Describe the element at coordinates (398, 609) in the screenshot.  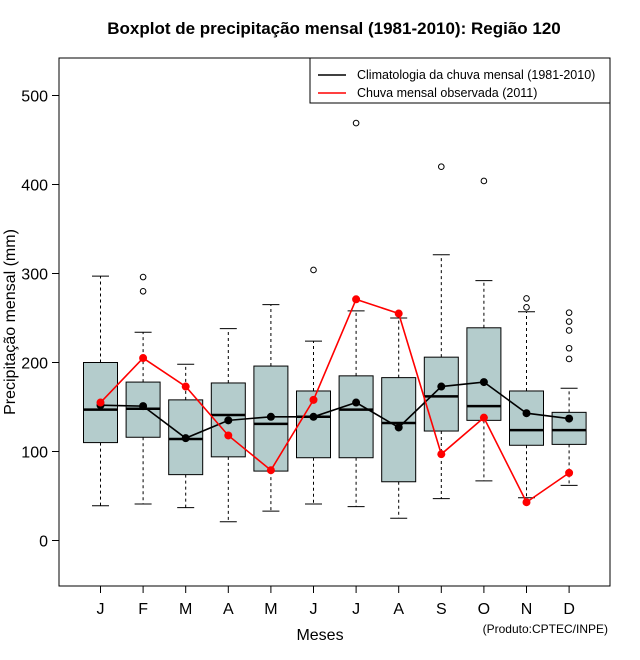
I see `x-tick-label-7: A` at that location.